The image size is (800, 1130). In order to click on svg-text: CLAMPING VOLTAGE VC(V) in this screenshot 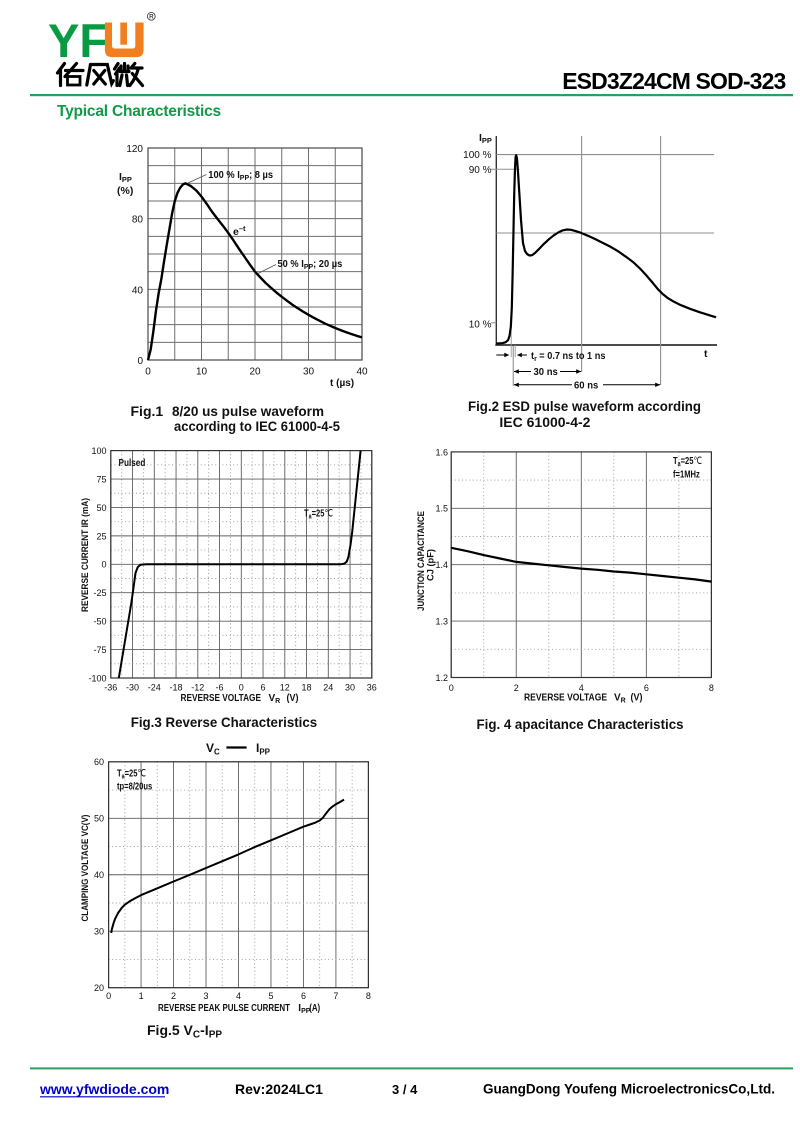, I will do `click(85, 868)`.